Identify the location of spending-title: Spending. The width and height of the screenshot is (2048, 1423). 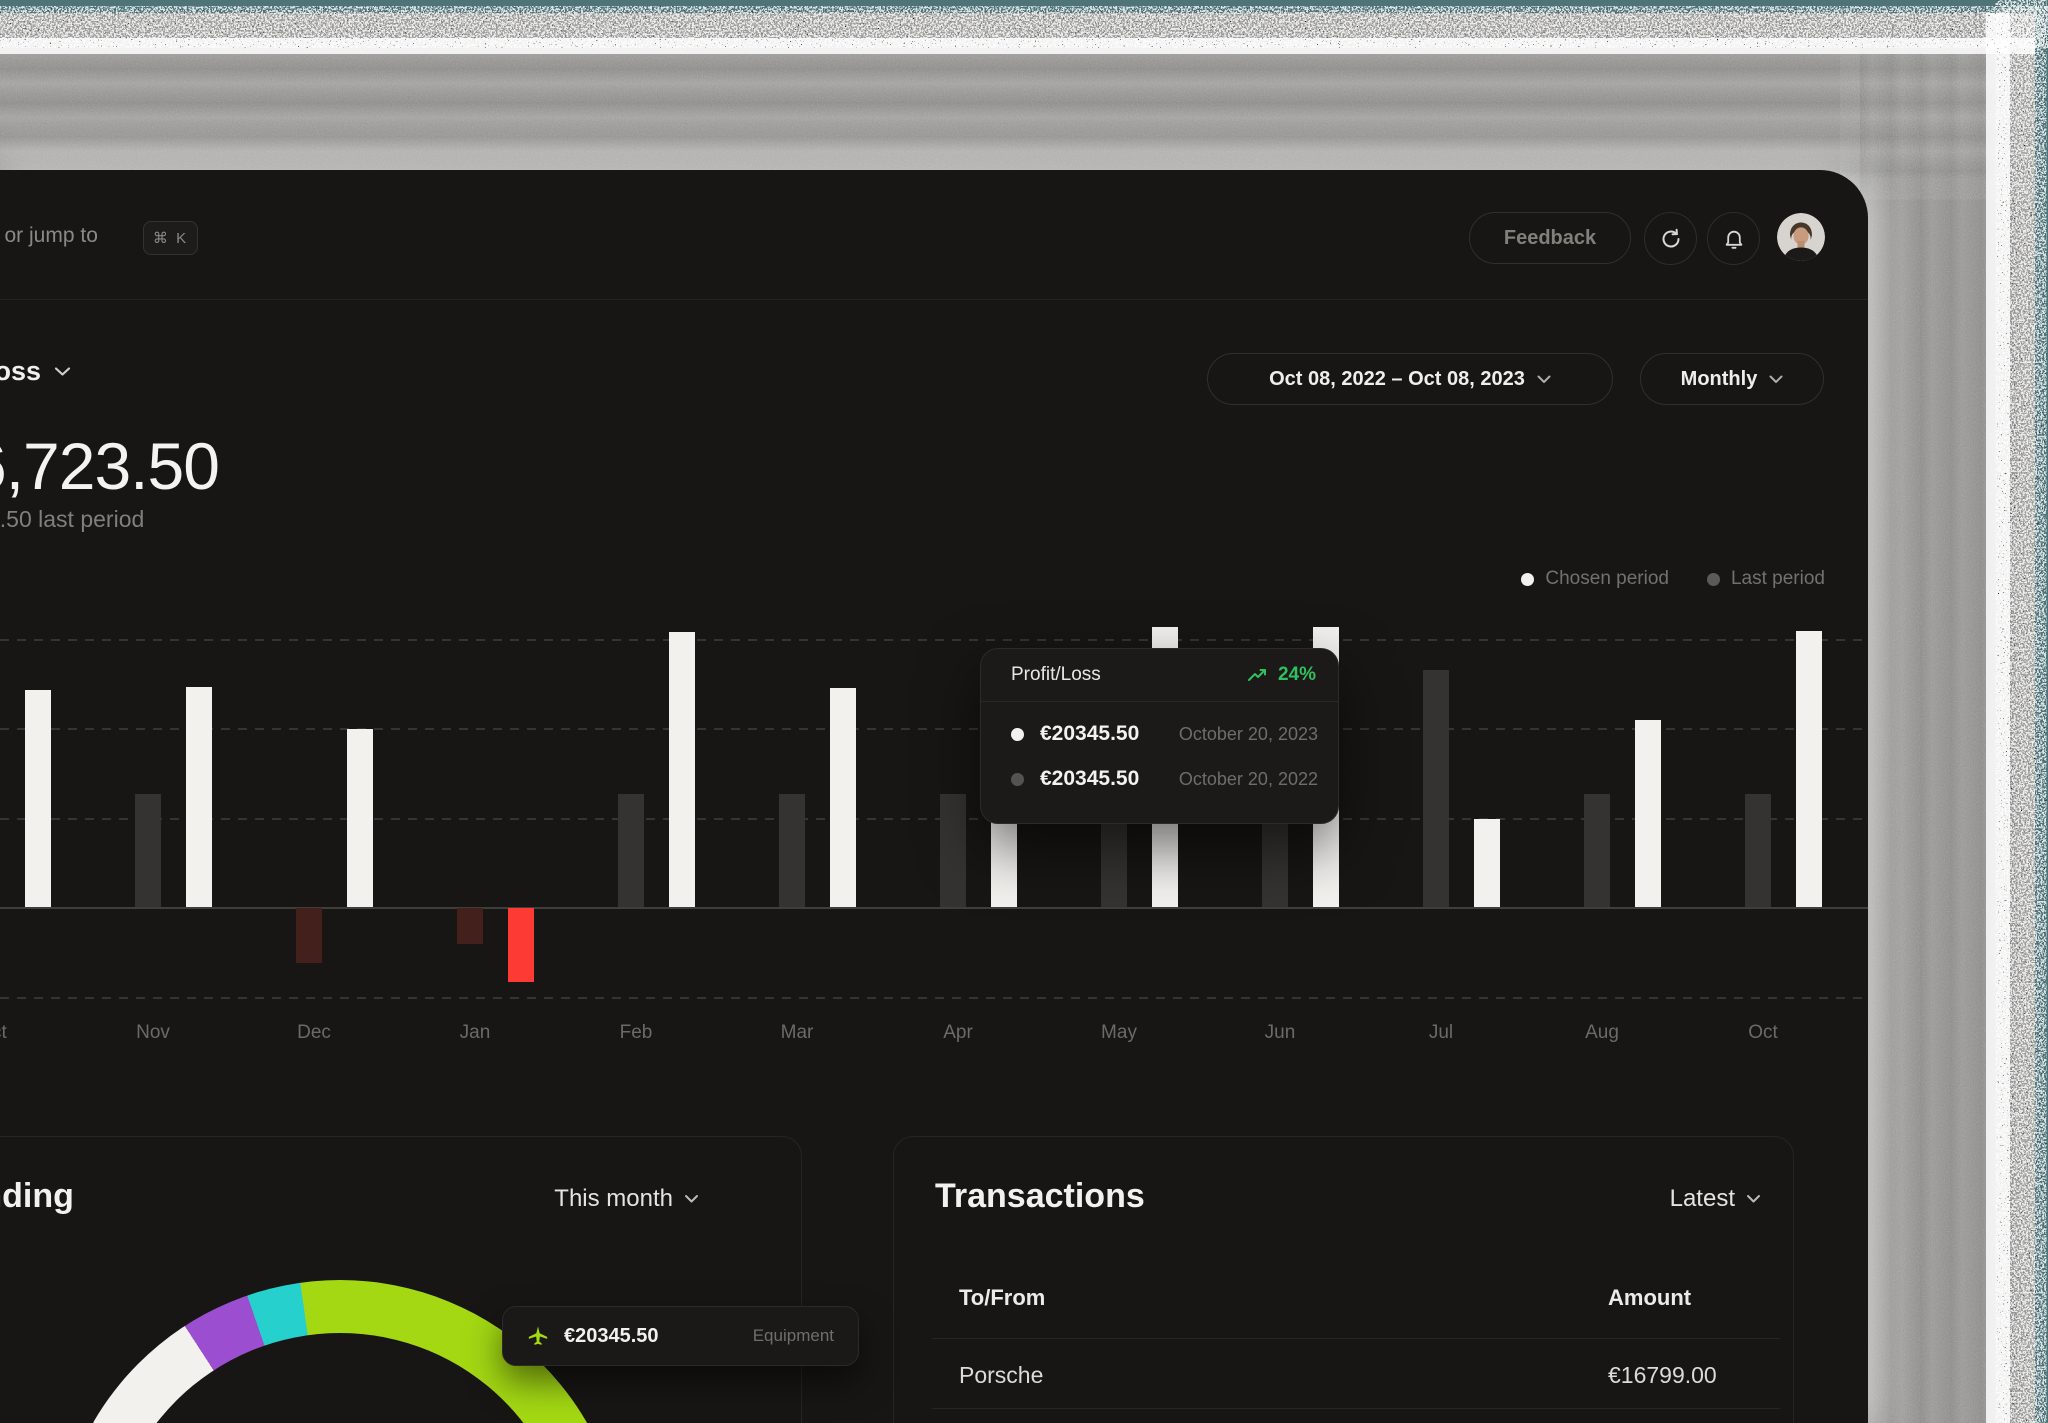
(37, 1196).